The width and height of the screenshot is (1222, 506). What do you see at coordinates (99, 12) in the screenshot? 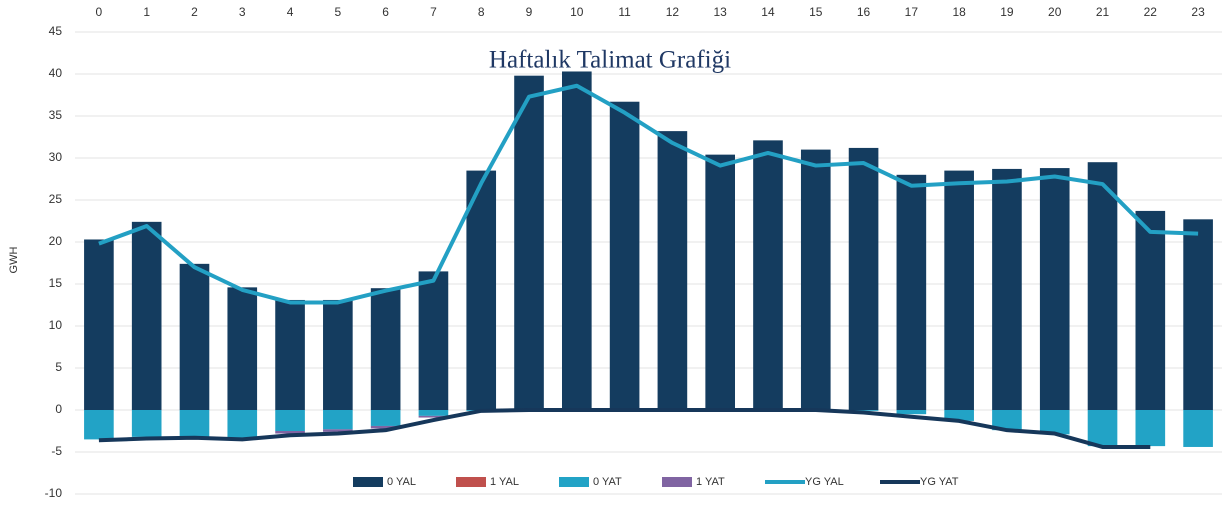
I see `x-tick-label: 0` at bounding box center [99, 12].